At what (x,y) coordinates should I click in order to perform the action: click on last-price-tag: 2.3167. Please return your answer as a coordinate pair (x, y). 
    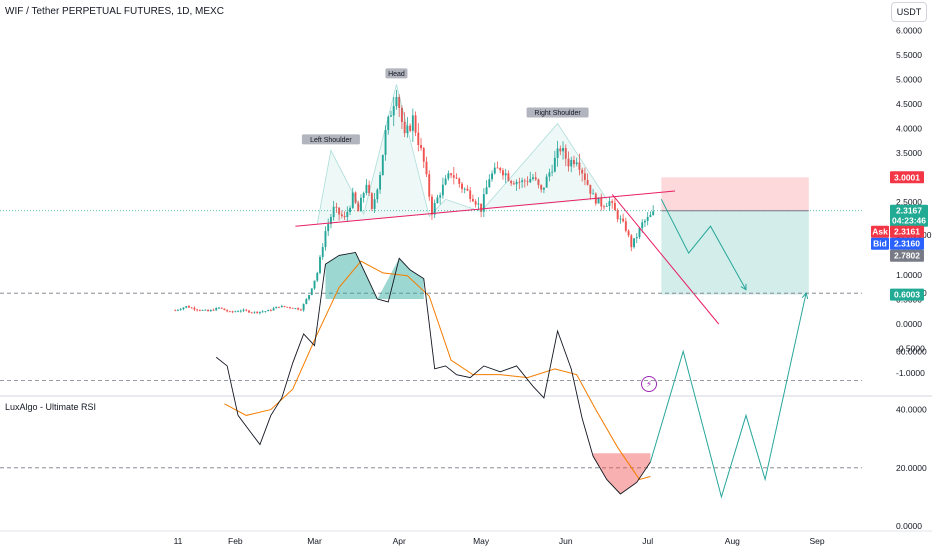
    Looking at the image, I should click on (909, 211).